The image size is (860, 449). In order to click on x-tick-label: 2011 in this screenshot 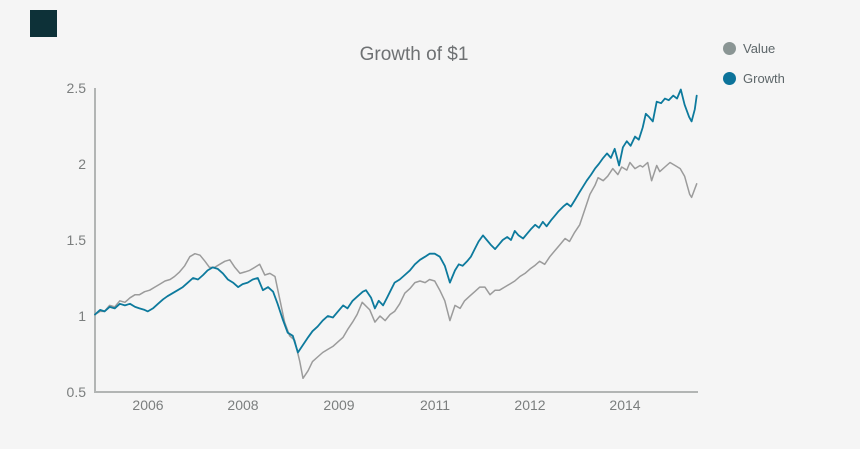, I will do `click(435, 405)`.